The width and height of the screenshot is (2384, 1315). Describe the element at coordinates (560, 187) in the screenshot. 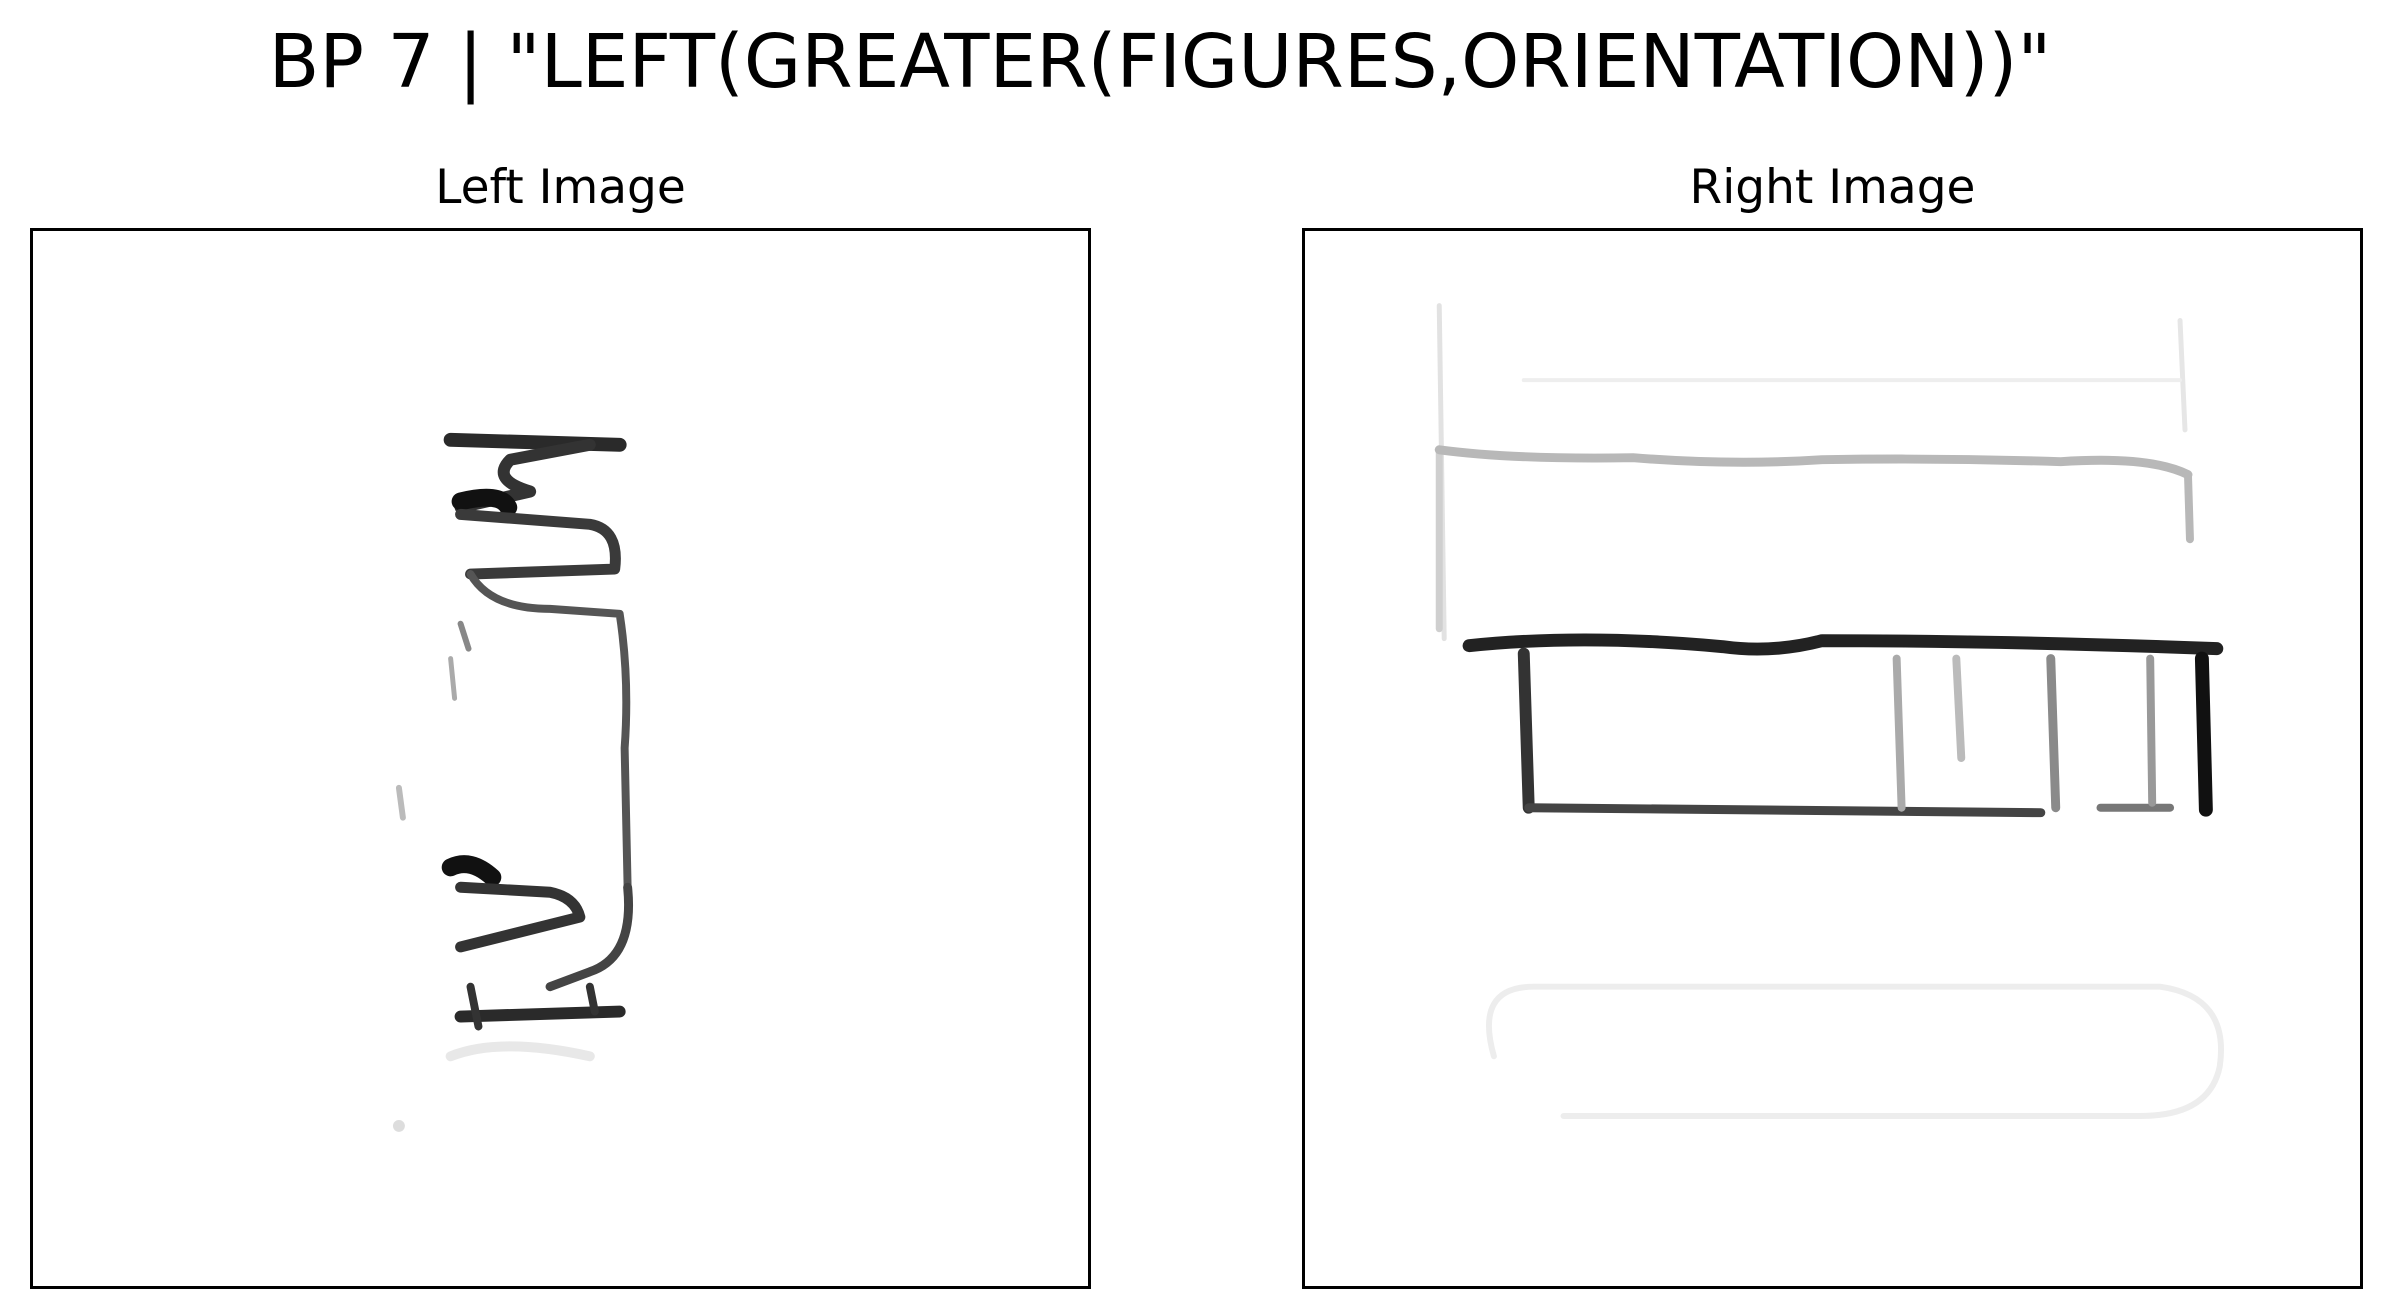

I see `left-image-title: Left Image` at that location.